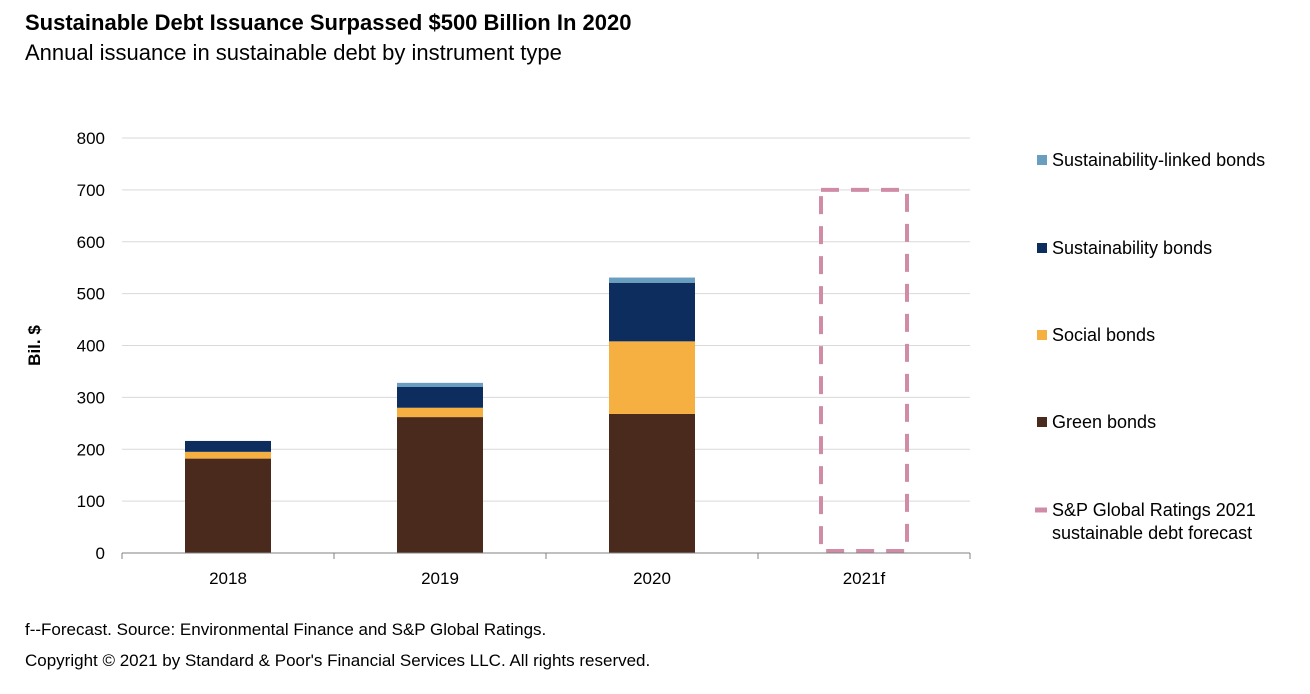 This screenshot has height=694, width=1310. Describe the element at coordinates (652, 483) in the screenshot. I see `bar-segment-green-bonds-2020` at that location.